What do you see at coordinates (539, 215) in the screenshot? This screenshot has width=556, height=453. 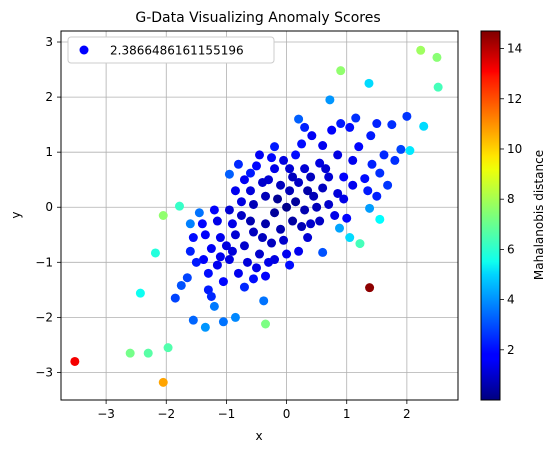 I see `colorbar-label: Mahalanobis distance` at bounding box center [539, 215].